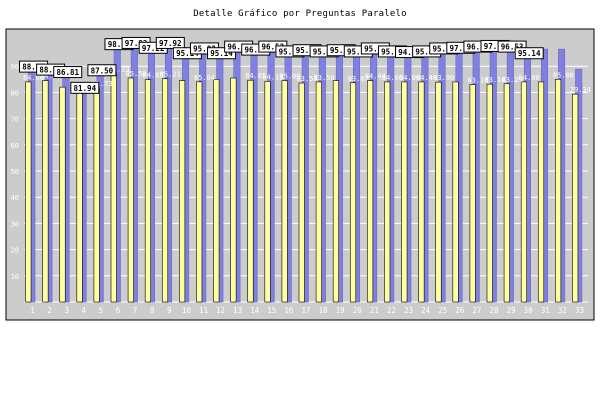 Image resolution: width=600 pixels, height=400 pixels. Describe the element at coordinates (119, 44) in the screenshot. I see `data-label-series-1: 98.61` at that location.